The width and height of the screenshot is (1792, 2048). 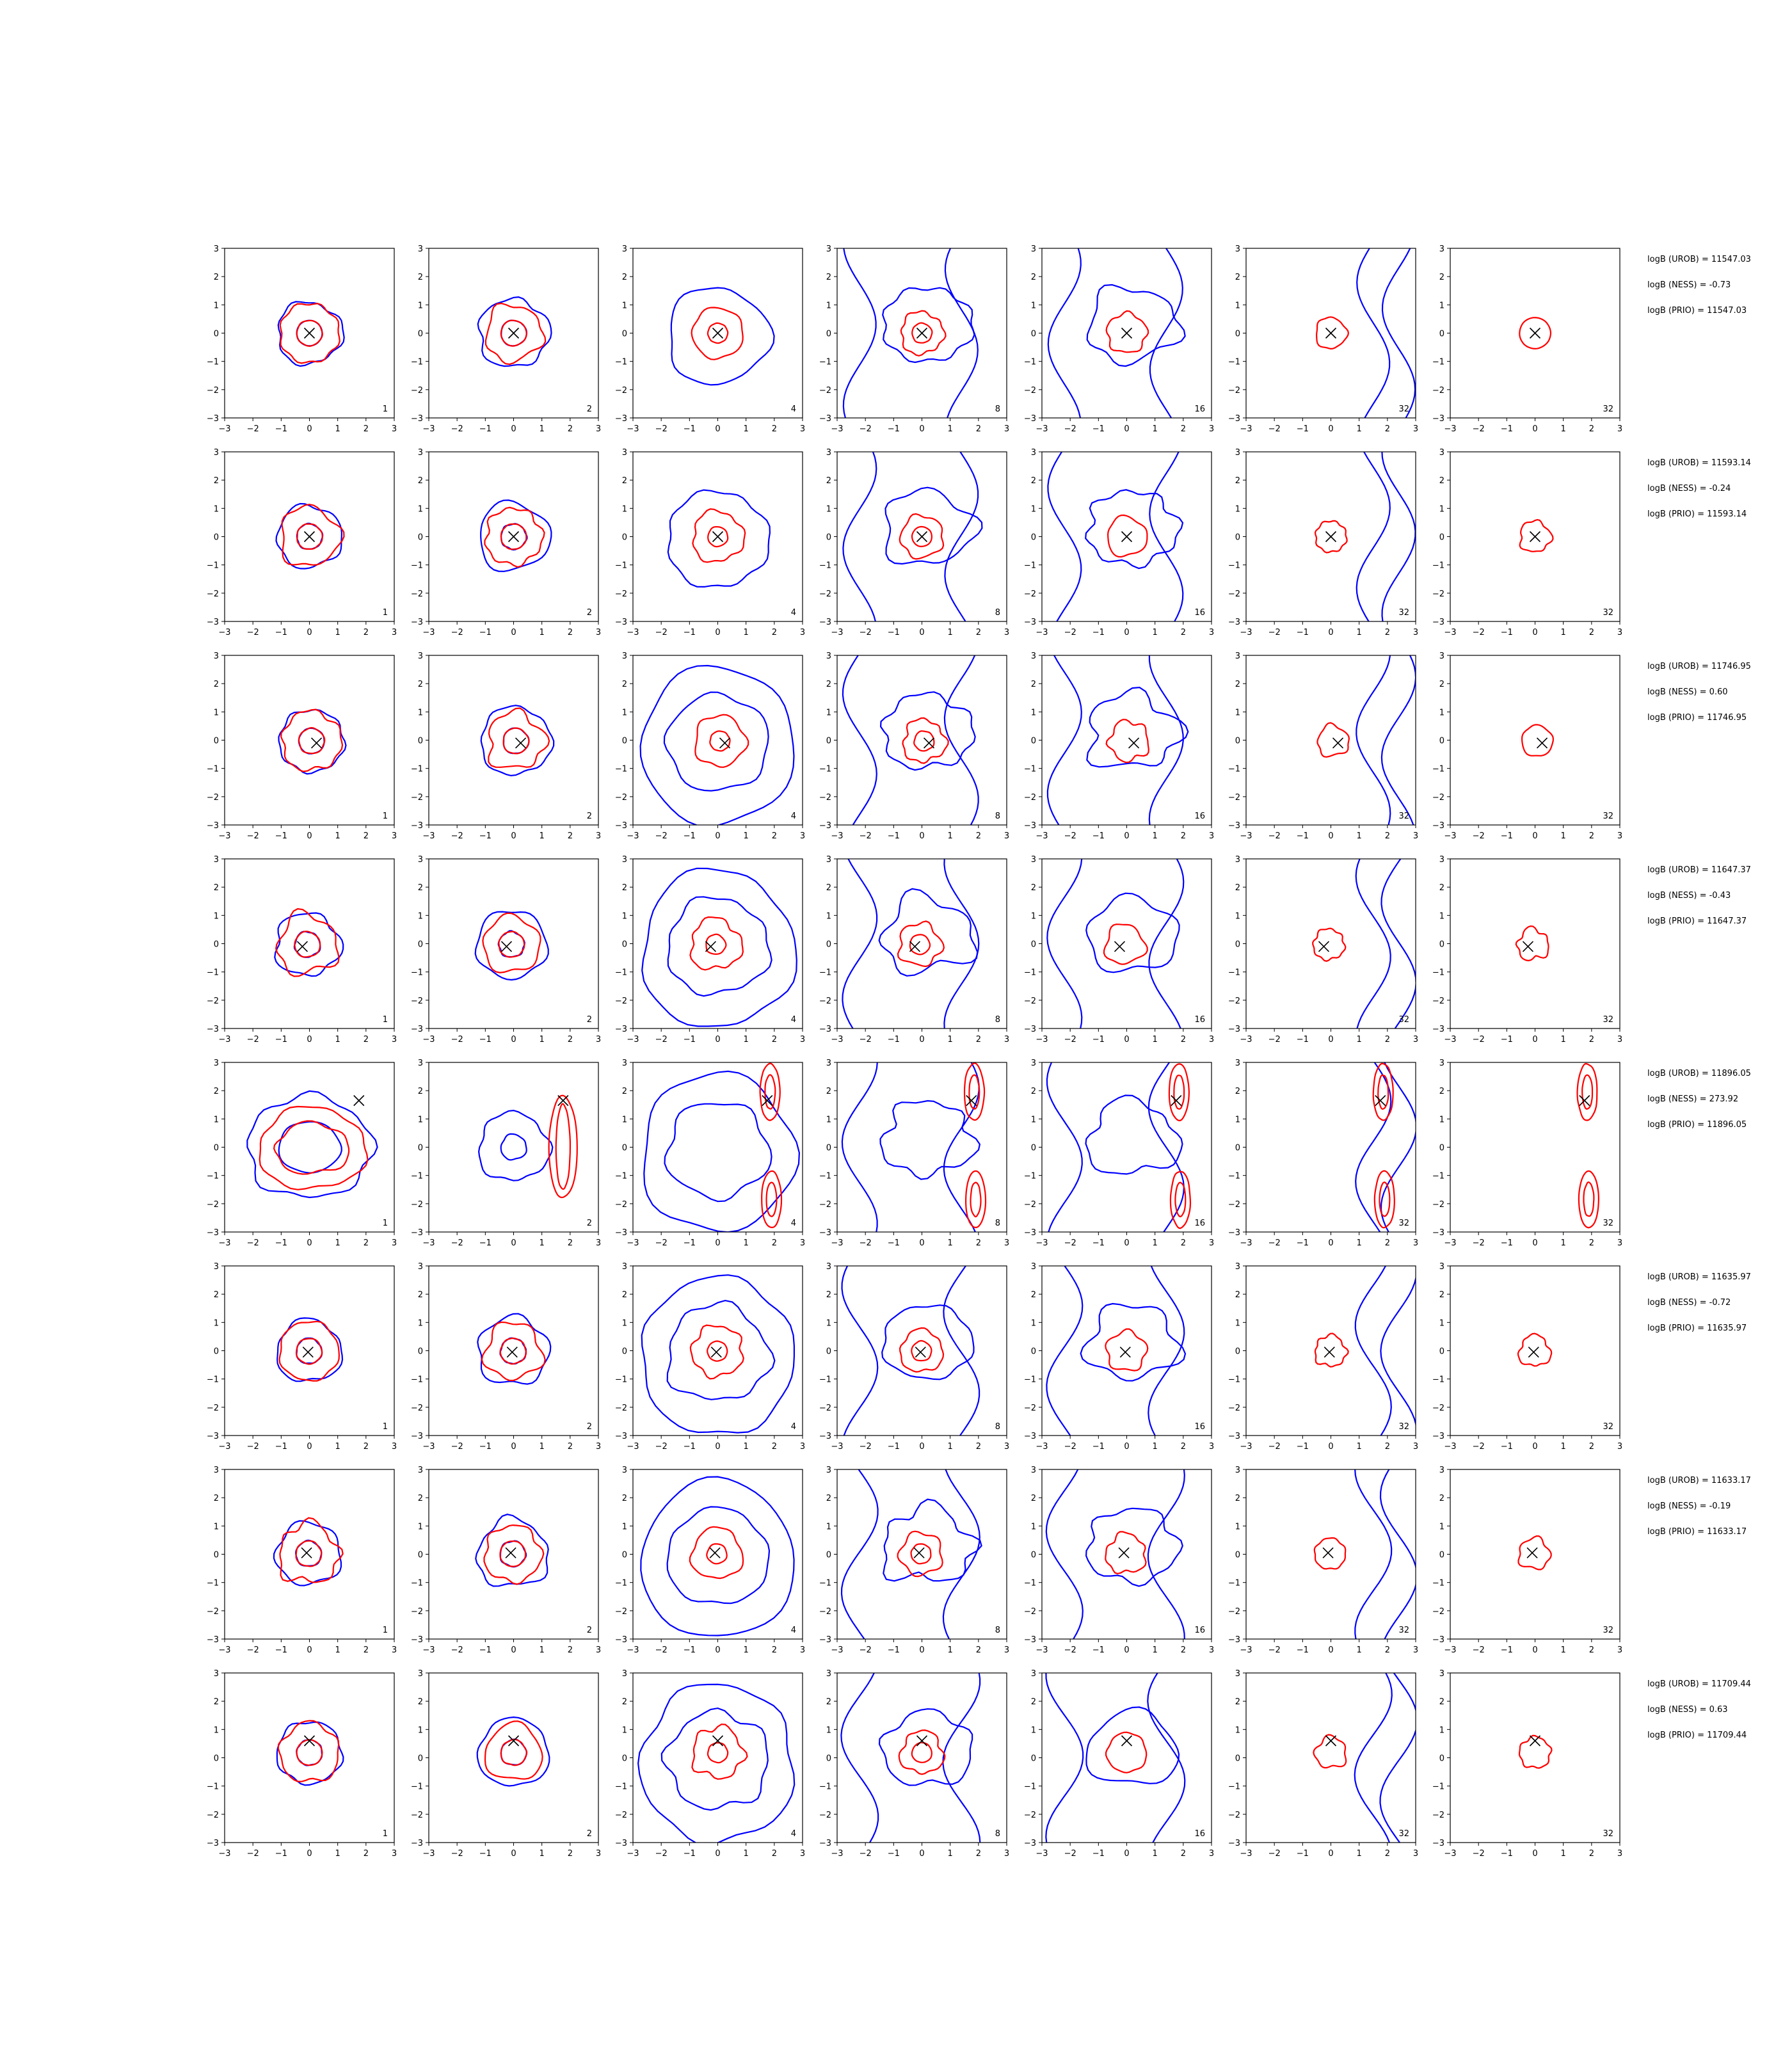 I want to click on logb-annotation: logB (PRIO) = 11593.14, so click(x=1697, y=514).